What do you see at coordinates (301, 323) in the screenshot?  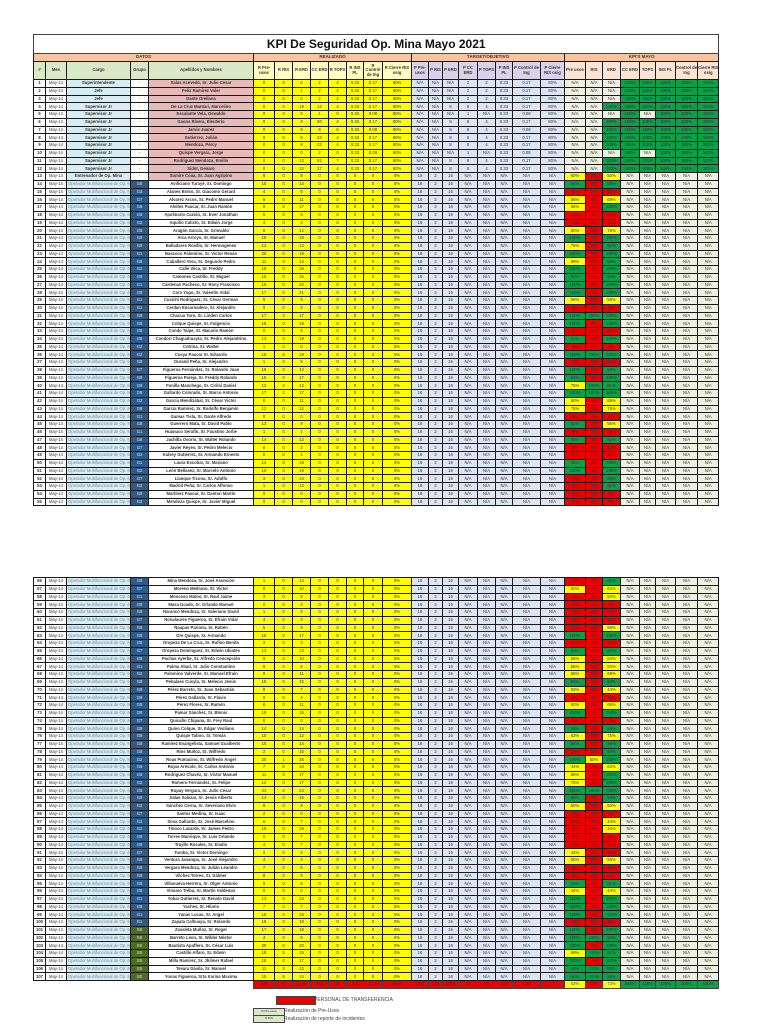 I see `realizado-cell: 19` at bounding box center [301, 323].